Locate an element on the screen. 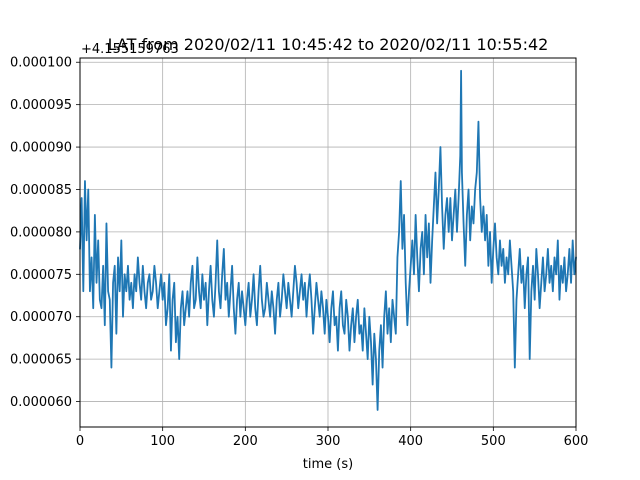  x-tick-label: 500 is located at coordinates (493, 441).